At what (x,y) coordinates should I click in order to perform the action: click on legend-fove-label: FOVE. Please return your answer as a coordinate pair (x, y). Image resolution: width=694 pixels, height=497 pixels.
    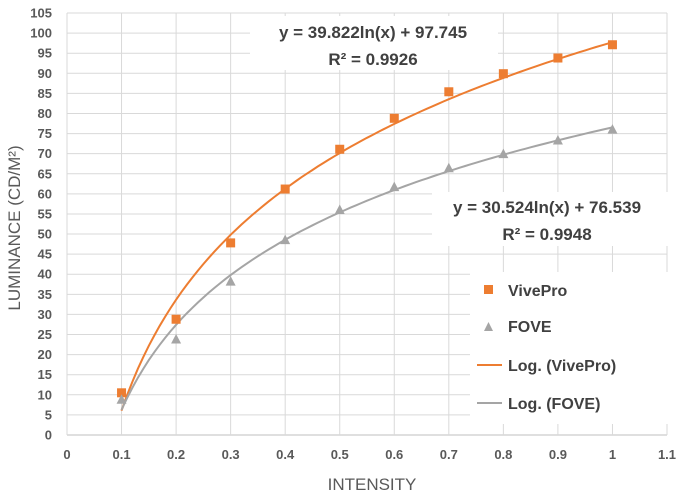
    Looking at the image, I should click on (530, 327).